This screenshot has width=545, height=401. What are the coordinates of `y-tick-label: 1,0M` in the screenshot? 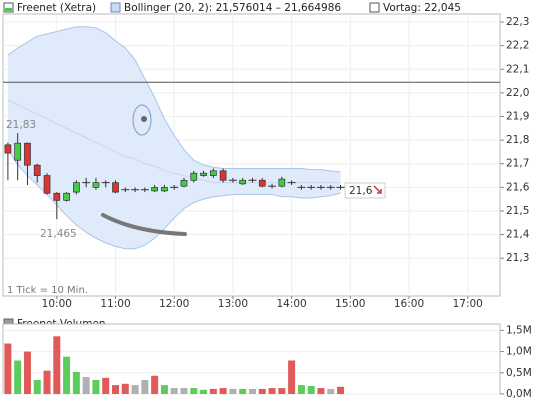 It's located at (519, 352).